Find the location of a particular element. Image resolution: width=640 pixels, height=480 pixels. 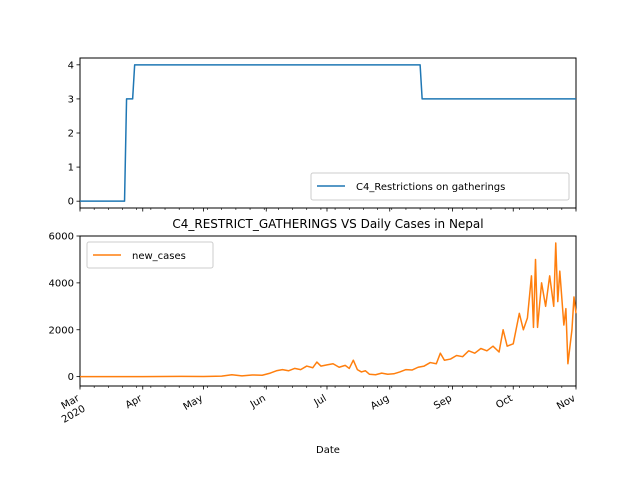

restrictions-y-tick-label: 1 is located at coordinates (71, 168).